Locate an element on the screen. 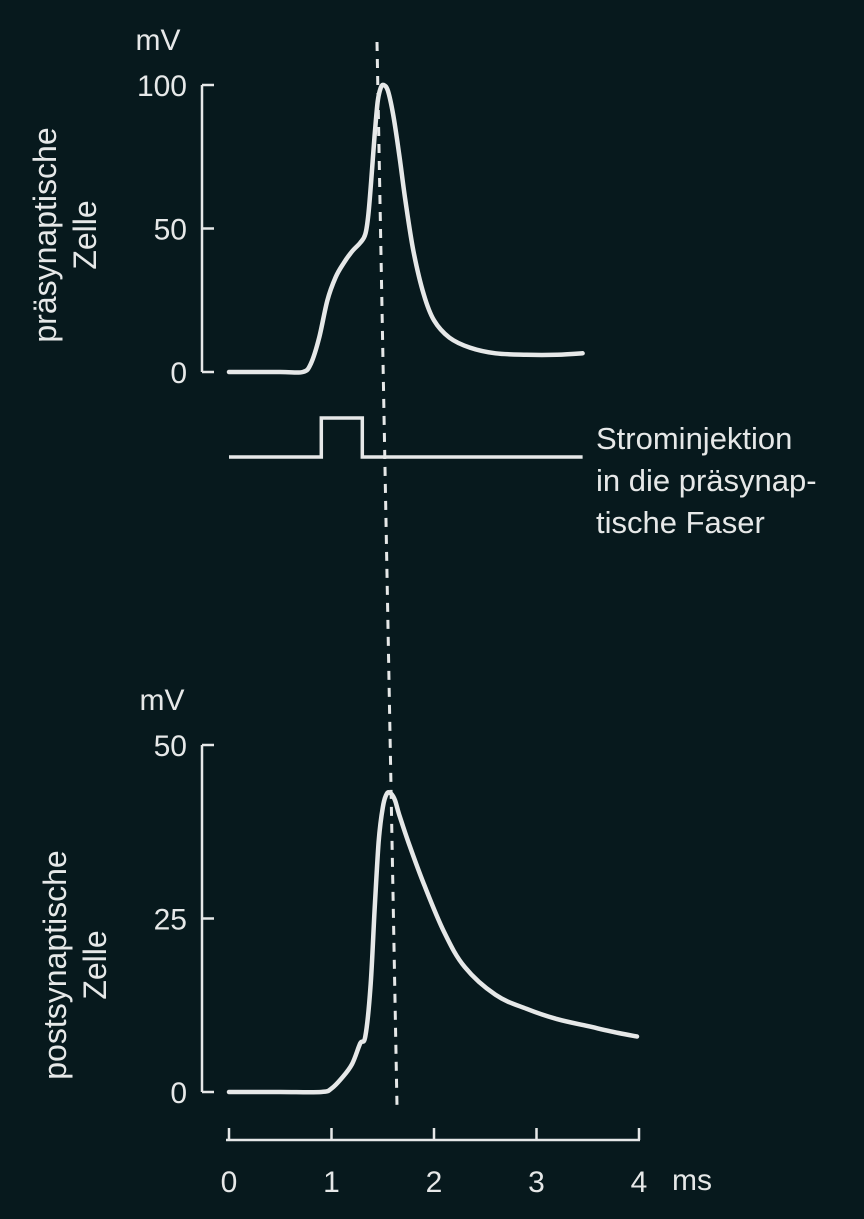 This screenshot has height=1219, width=864. stimulus-note-line-2: in die präsynap- is located at coordinates (706, 480).